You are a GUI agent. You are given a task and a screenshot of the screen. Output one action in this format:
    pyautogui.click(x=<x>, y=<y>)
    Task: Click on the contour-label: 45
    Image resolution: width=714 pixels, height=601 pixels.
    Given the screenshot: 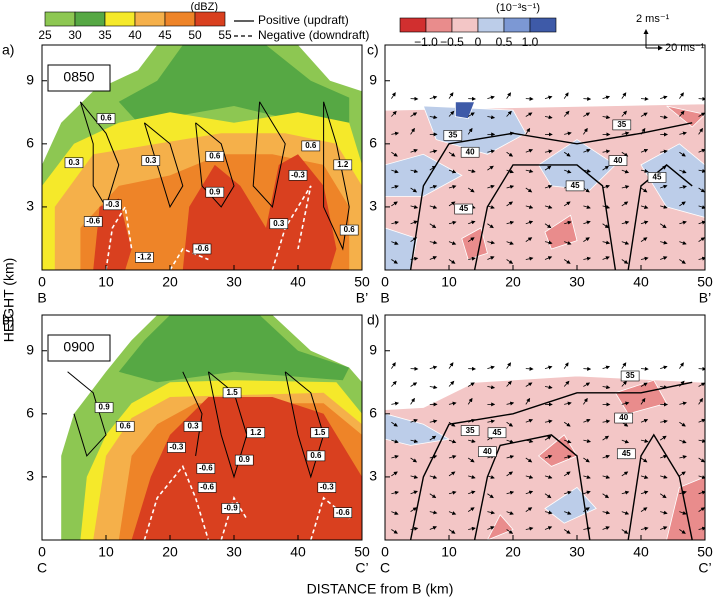 What is the action you would take?
    pyautogui.click(x=626, y=453)
    